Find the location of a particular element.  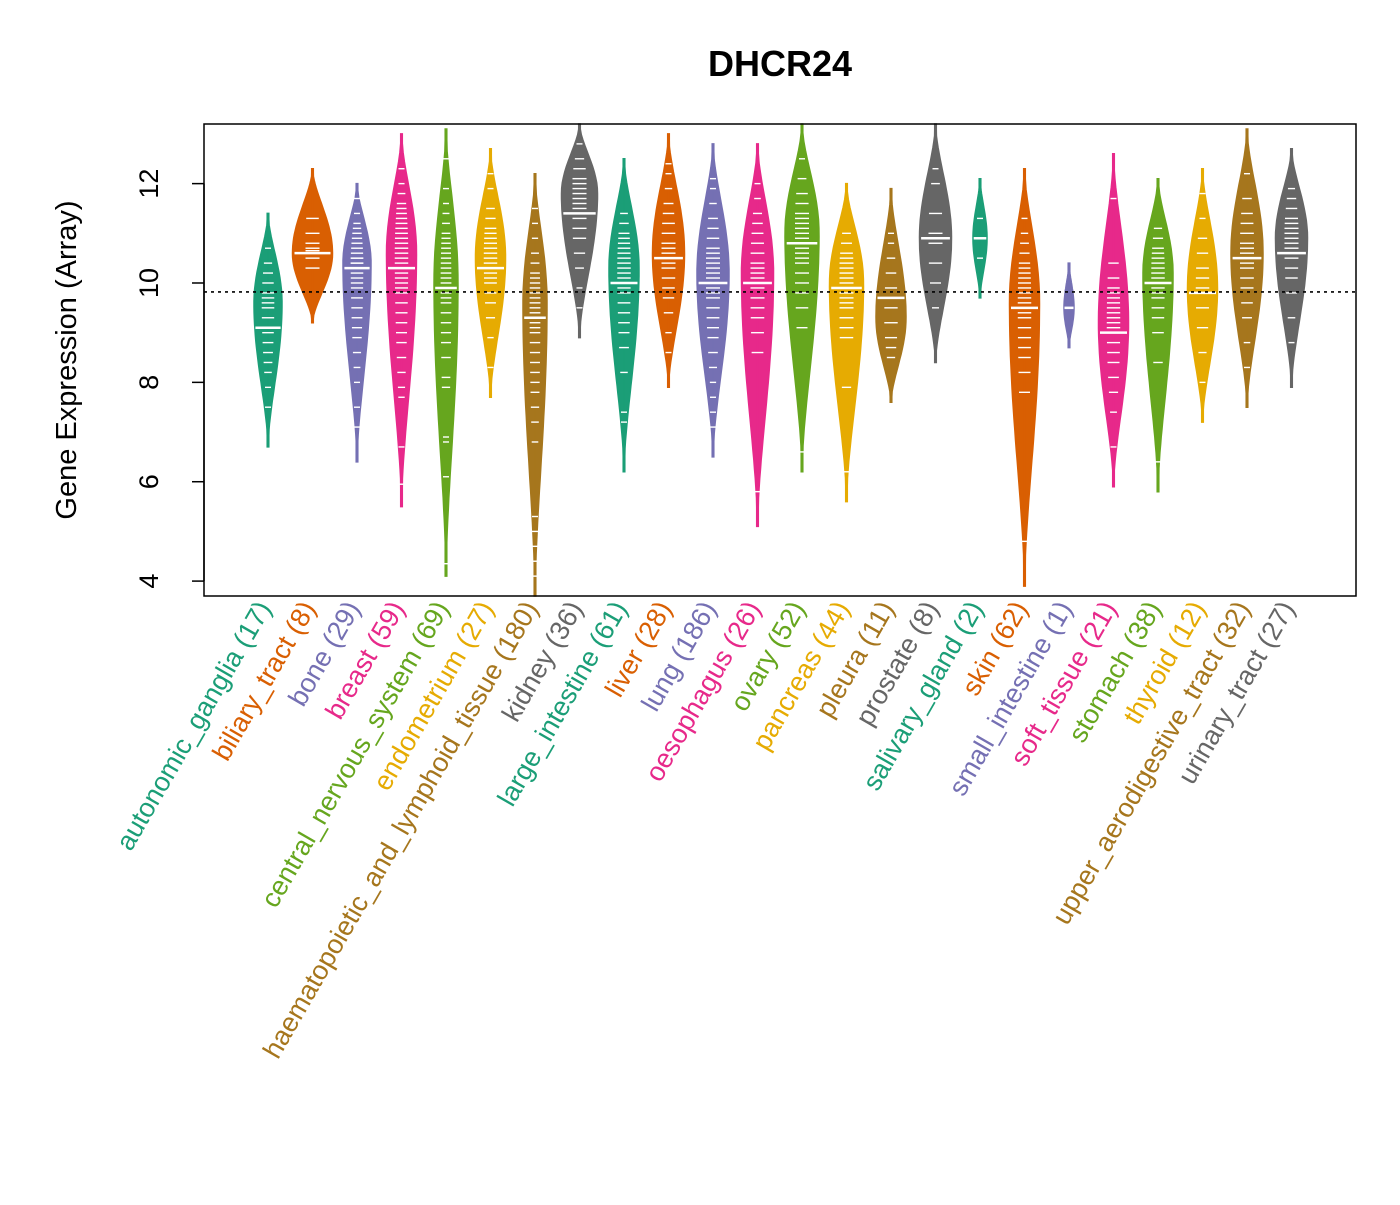

y-tick-label: 6 is located at coordinates (149, 481).